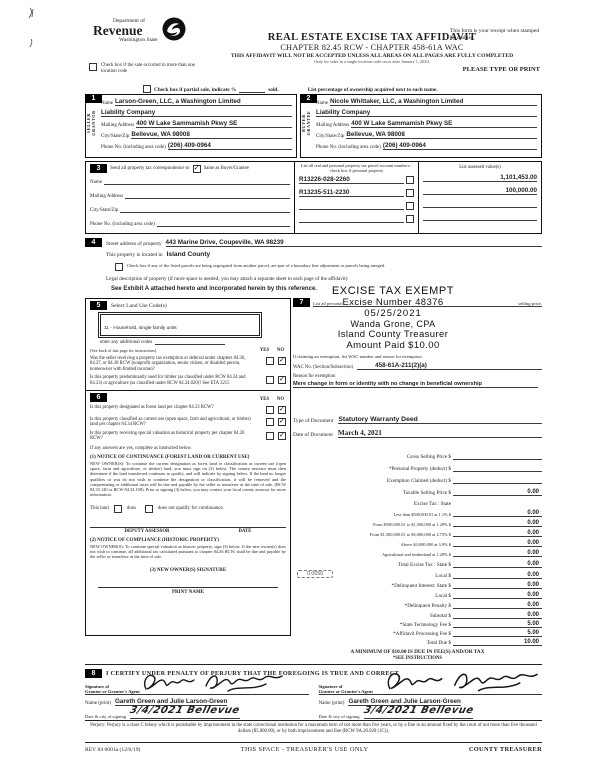 The height and width of the screenshot is (776, 600). I want to click on s3-name-field, so click(196, 181).